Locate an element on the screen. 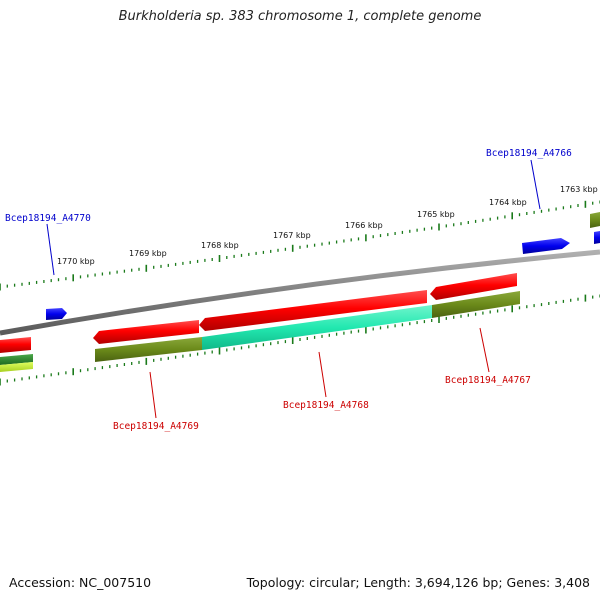 The width and height of the screenshot is (600, 600). feature-bar-olive-a4767 is located at coordinates (476, 304).